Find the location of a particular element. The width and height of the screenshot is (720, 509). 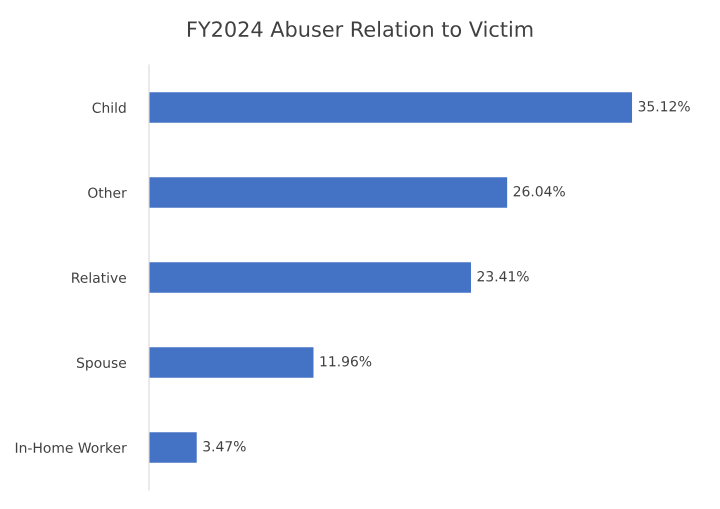

y-tick-label: In-Home Worker is located at coordinates (71, 447).